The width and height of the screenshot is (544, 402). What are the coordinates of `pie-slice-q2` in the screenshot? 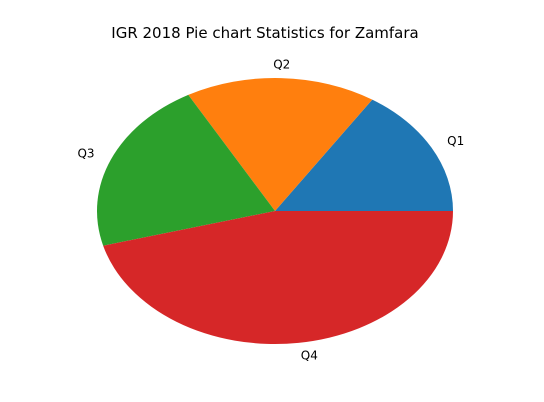 It's located at (280, 145).